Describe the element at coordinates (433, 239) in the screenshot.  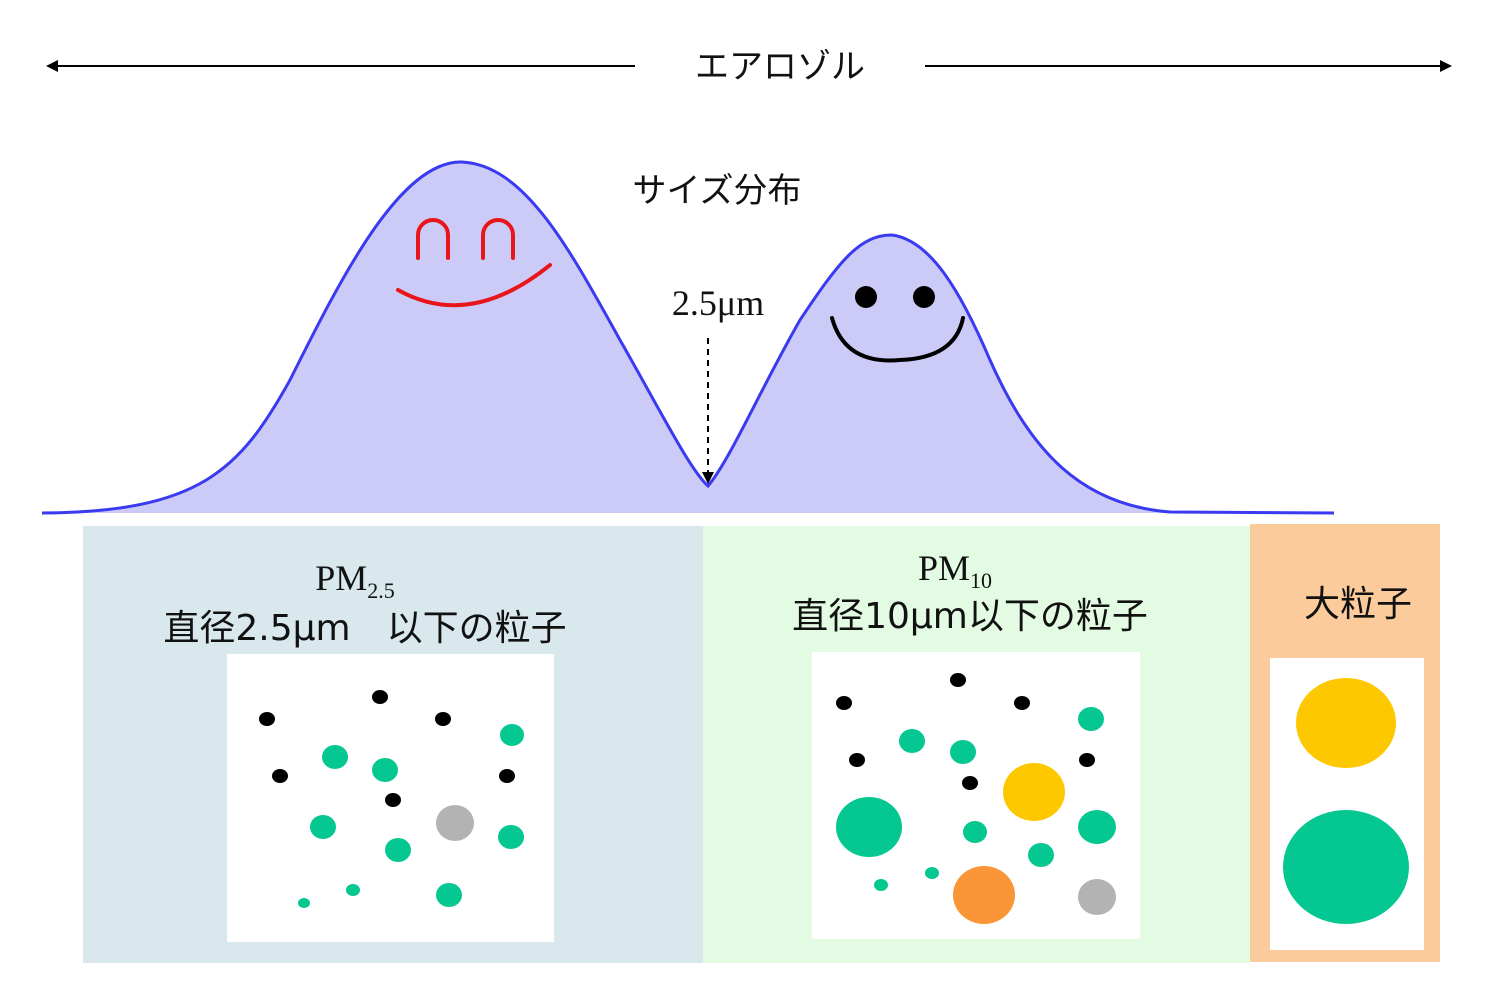
I see `happy-left-eye` at that location.